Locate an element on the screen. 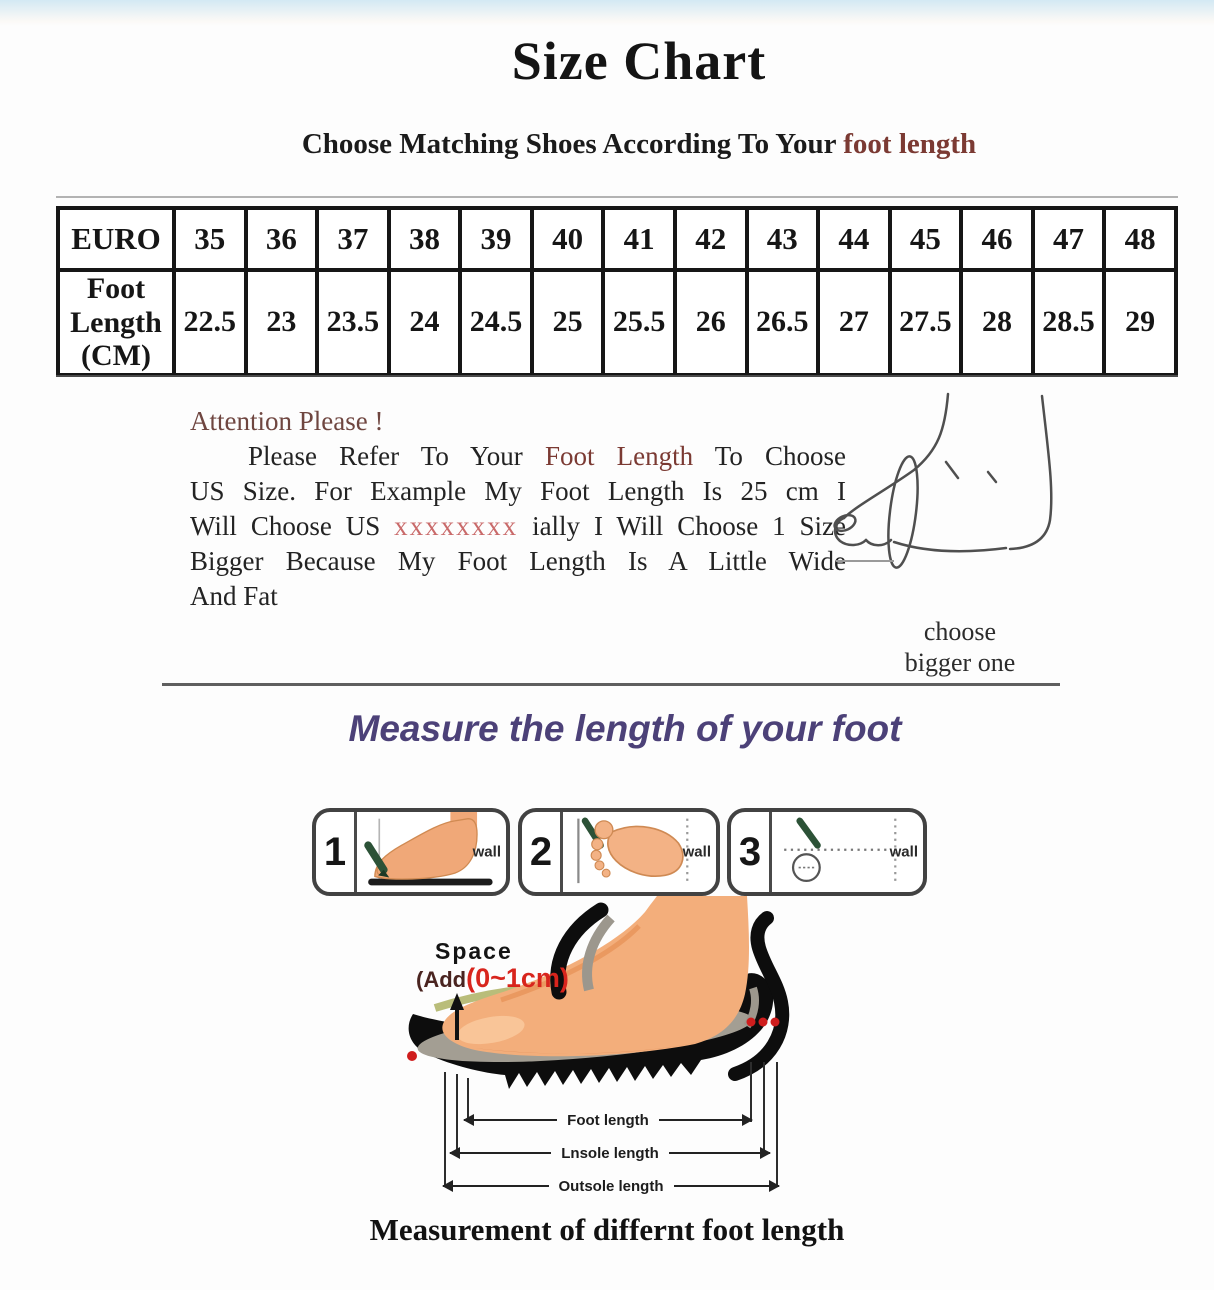 The width and height of the screenshot is (1214, 1290). toe-highlight is located at coordinates (491, 1030).